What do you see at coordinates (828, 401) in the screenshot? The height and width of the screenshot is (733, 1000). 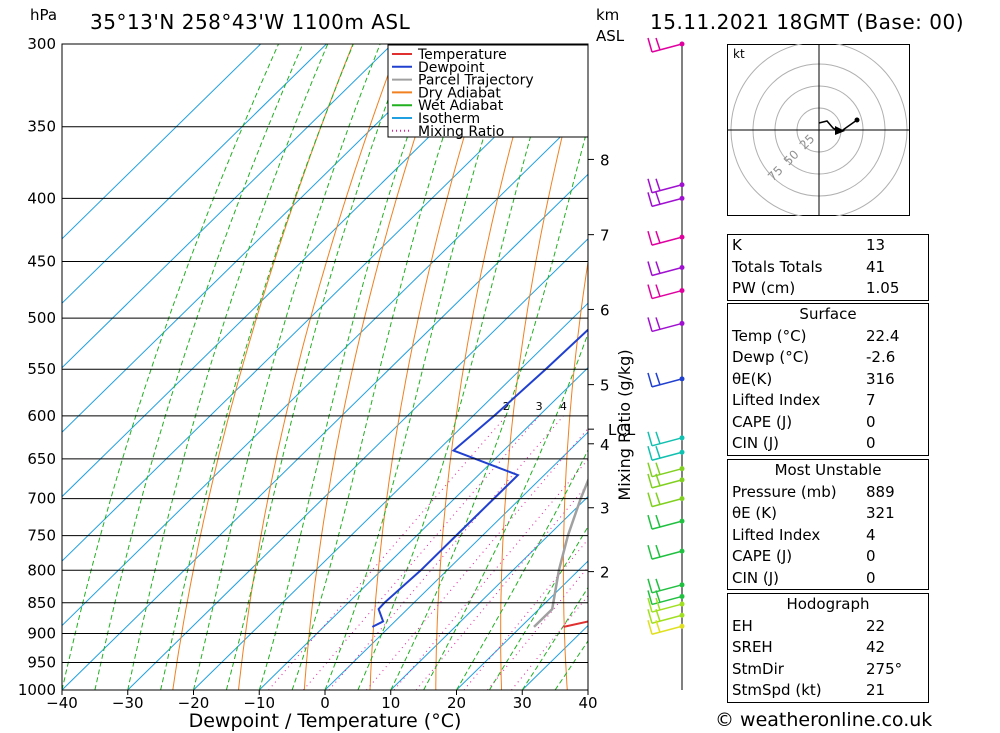 I see `index-row: Lifted Index 7` at bounding box center [828, 401].